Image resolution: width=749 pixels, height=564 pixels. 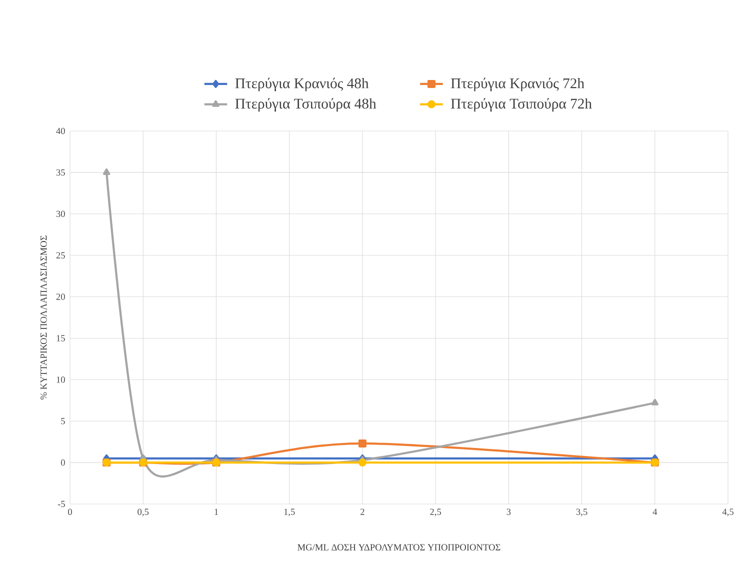 What do you see at coordinates (302, 85) in the screenshot?
I see `legend-label: Πτερύγια Κρανιός 48h` at bounding box center [302, 85].